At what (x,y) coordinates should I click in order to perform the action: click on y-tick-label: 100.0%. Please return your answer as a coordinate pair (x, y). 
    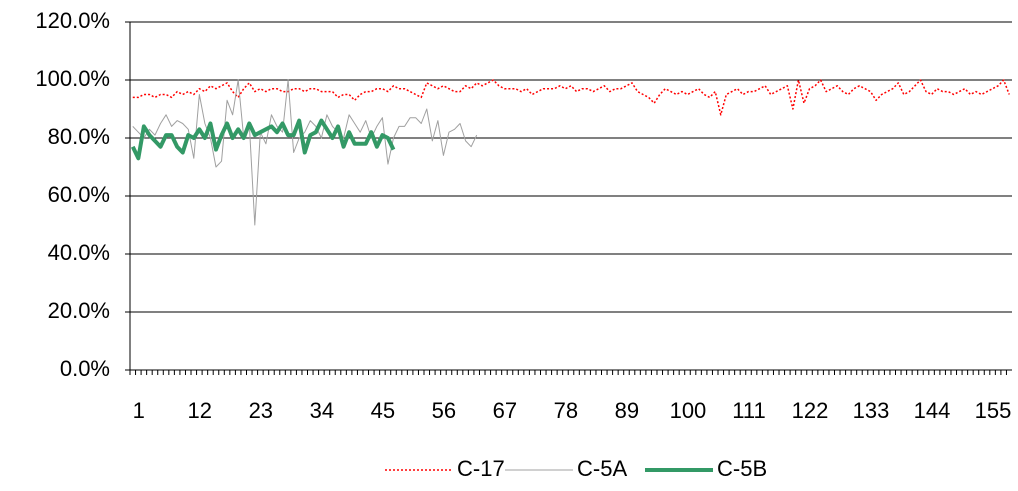
    Looking at the image, I should click on (72, 78).